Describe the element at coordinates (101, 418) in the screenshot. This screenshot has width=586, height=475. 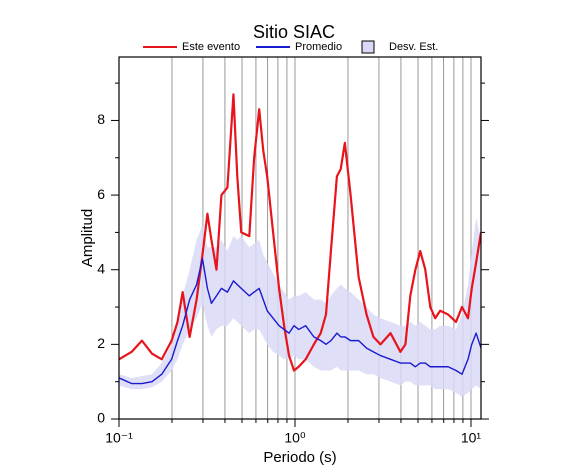
I see `y-tick-label: 0` at that location.